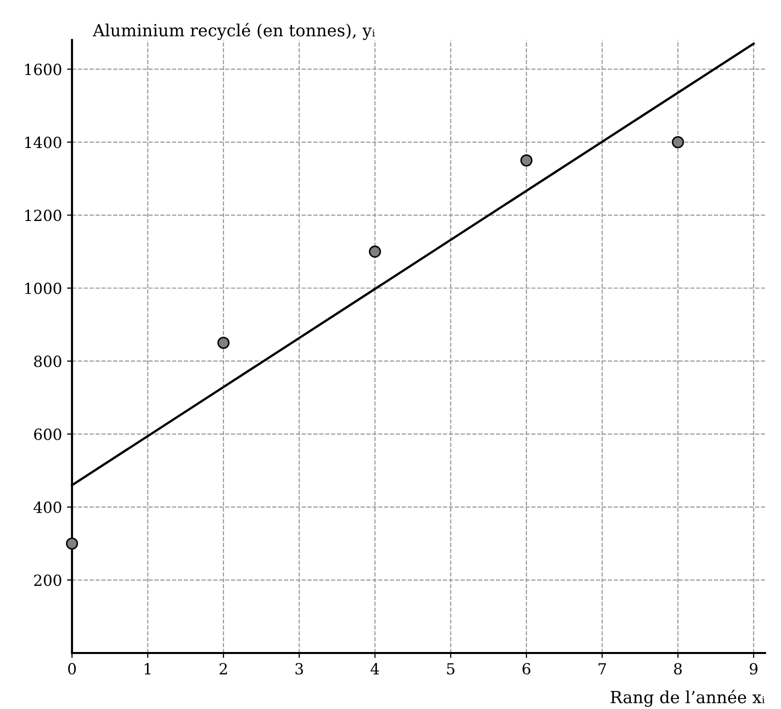  What do you see at coordinates (43, 70) in the screenshot?
I see `y-tick-label: 1600` at bounding box center [43, 70].